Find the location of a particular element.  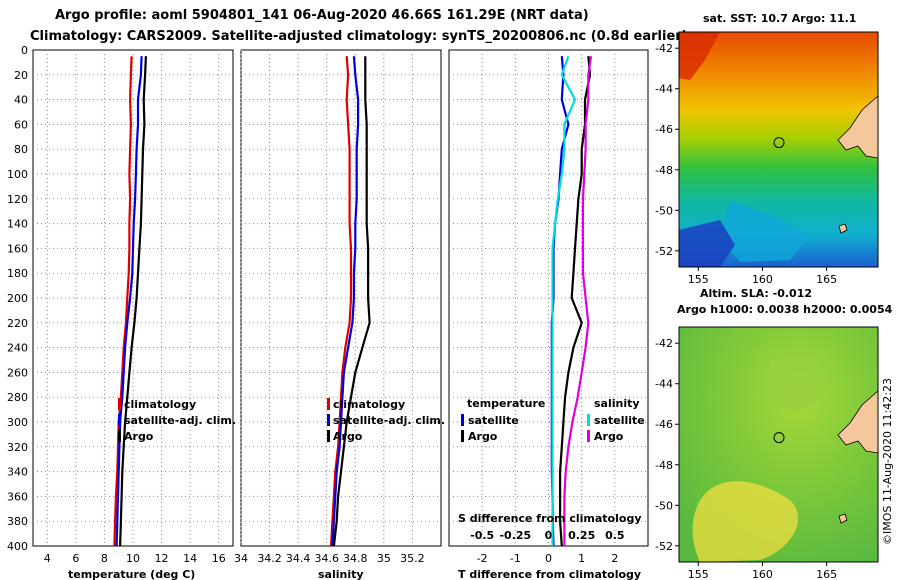

salinity-lines is located at coordinates (350, 301).